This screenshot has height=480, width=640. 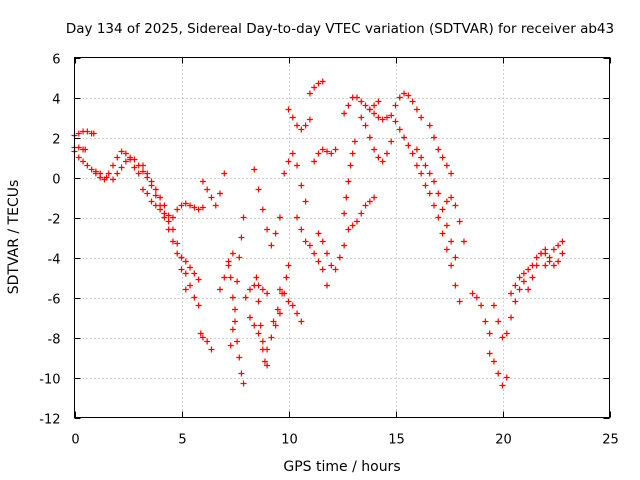 What do you see at coordinates (508, 309) in the screenshot?
I see `series-s37` at bounding box center [508, 309].